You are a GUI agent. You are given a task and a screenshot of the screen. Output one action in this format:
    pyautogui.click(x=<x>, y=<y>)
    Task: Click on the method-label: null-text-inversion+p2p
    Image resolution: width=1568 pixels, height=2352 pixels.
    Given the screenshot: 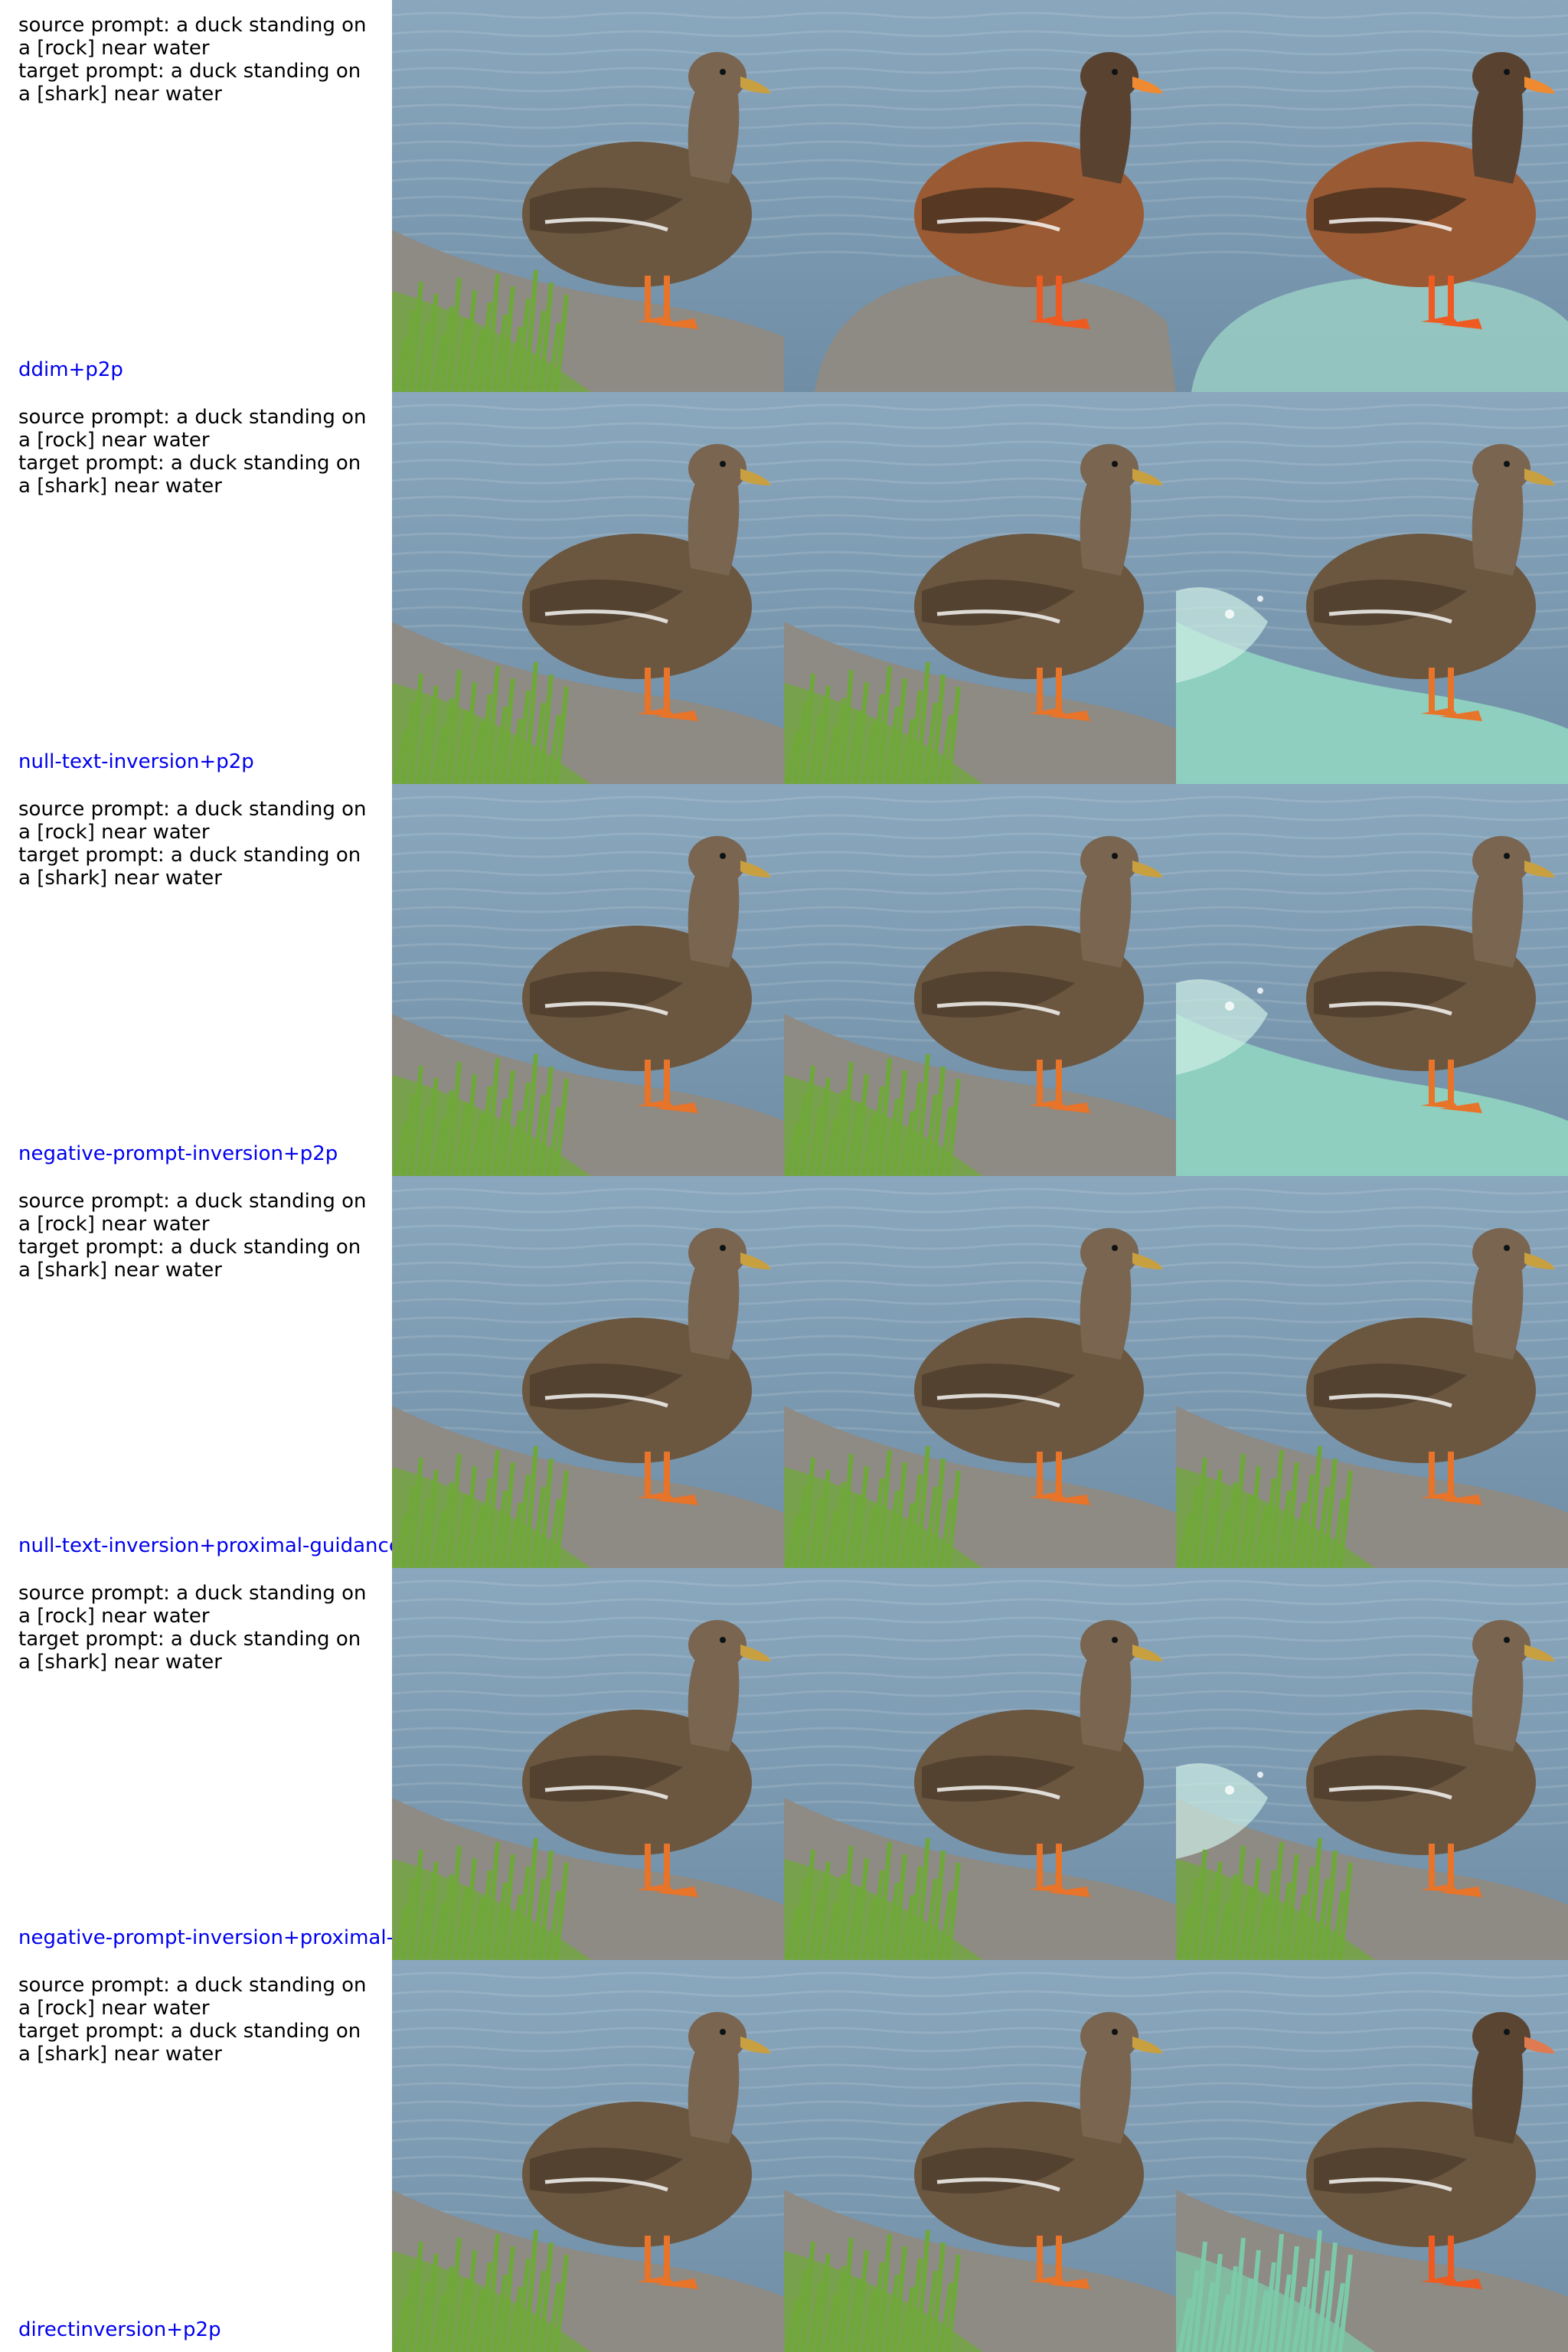 What is the action you would take?
    pyautogui.click(x=136, y=761)
    